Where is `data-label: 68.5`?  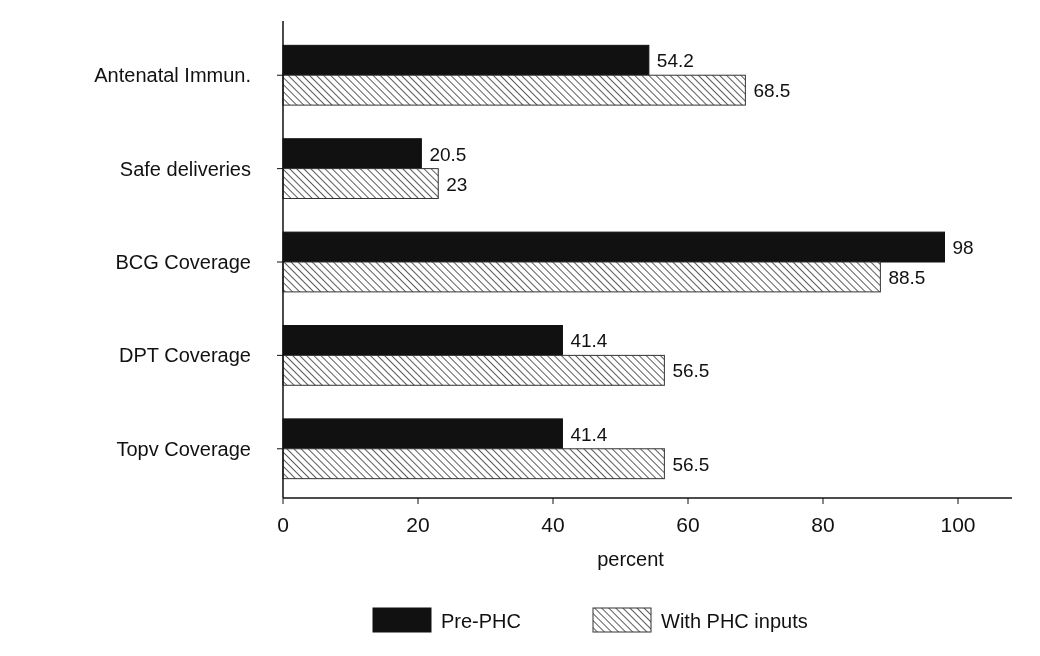 data-label: 68.5 is located at coordinates (772, 91).